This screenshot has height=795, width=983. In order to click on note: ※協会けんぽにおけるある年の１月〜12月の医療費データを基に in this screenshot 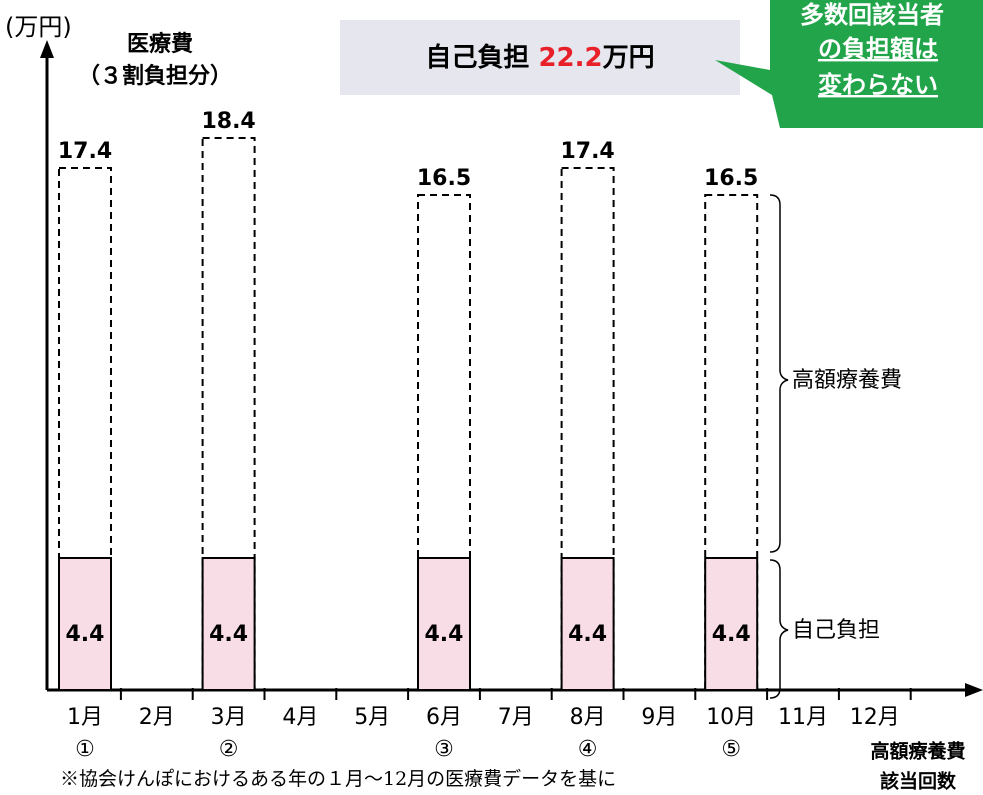, I will do `click(338, 779)`.